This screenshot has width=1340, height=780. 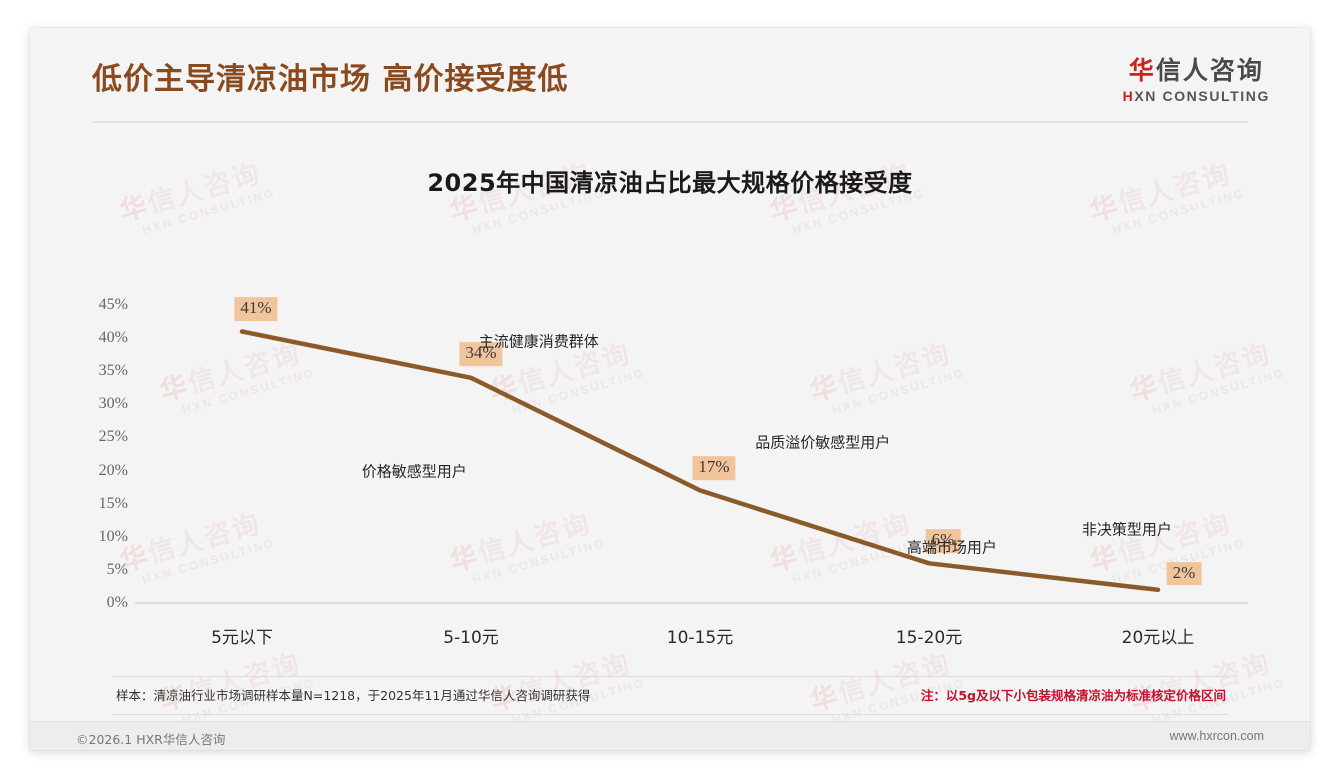 What do you see at coordinates (113, 304) in the screenshot?
I see `y-axis-tick: 45%` at bounding box center [113, 304].